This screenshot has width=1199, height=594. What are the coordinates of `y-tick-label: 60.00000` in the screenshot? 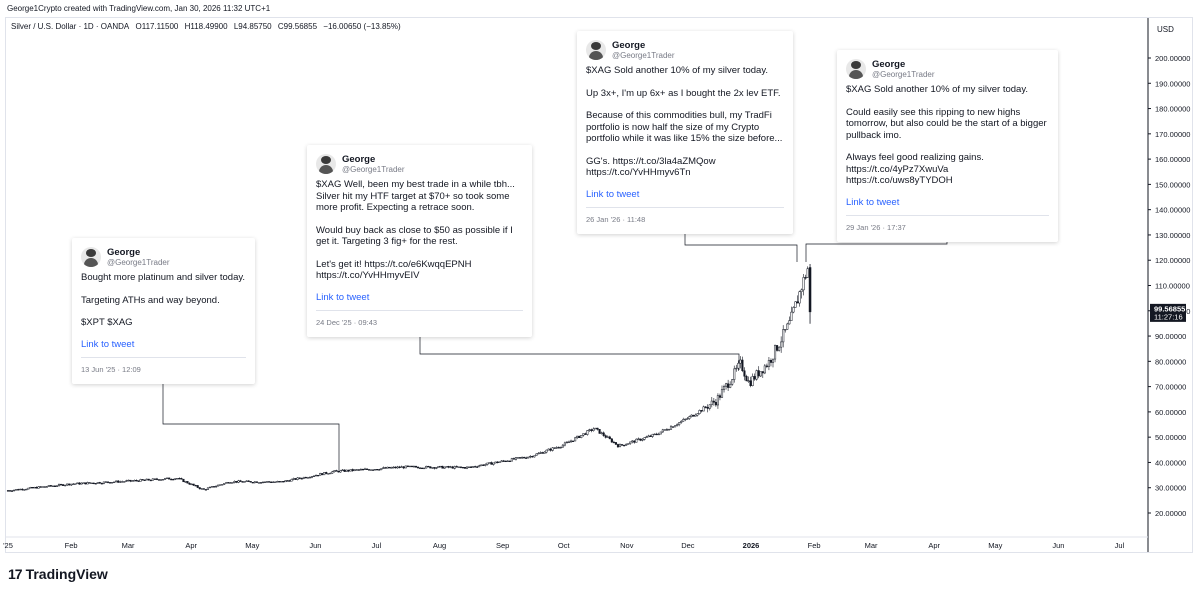 It's located at (1170, 412).